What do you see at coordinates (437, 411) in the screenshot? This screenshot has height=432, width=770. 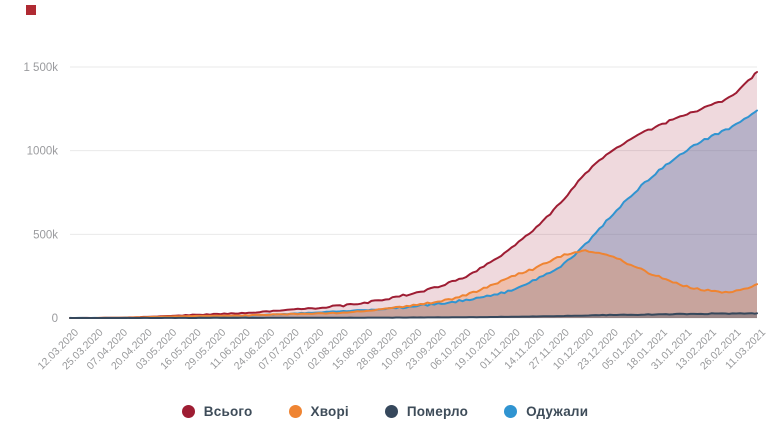 I see `legend-label: Померло` at bounding box center [437, 411].